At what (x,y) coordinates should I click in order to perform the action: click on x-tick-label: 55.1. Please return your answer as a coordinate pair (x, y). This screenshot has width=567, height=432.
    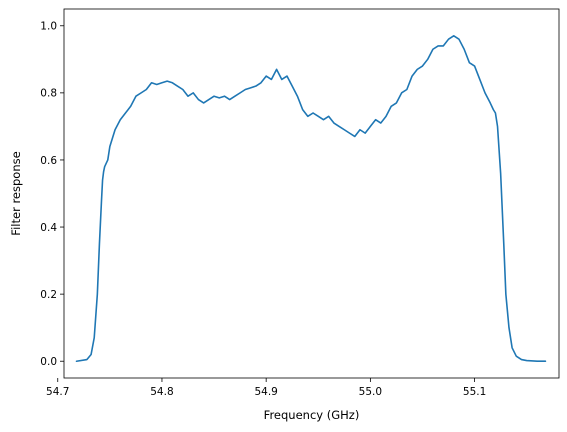
    Looking at the image, I should click on (474, 392).